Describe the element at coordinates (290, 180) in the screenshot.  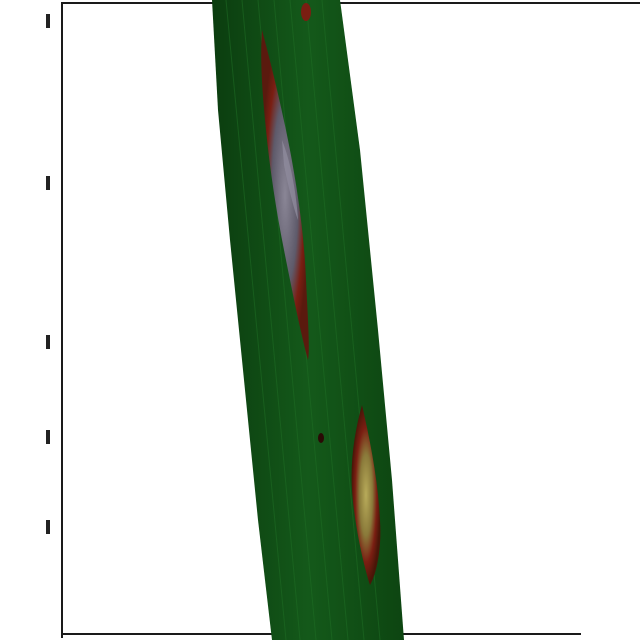
I see `lesion-upper-core` at that location.